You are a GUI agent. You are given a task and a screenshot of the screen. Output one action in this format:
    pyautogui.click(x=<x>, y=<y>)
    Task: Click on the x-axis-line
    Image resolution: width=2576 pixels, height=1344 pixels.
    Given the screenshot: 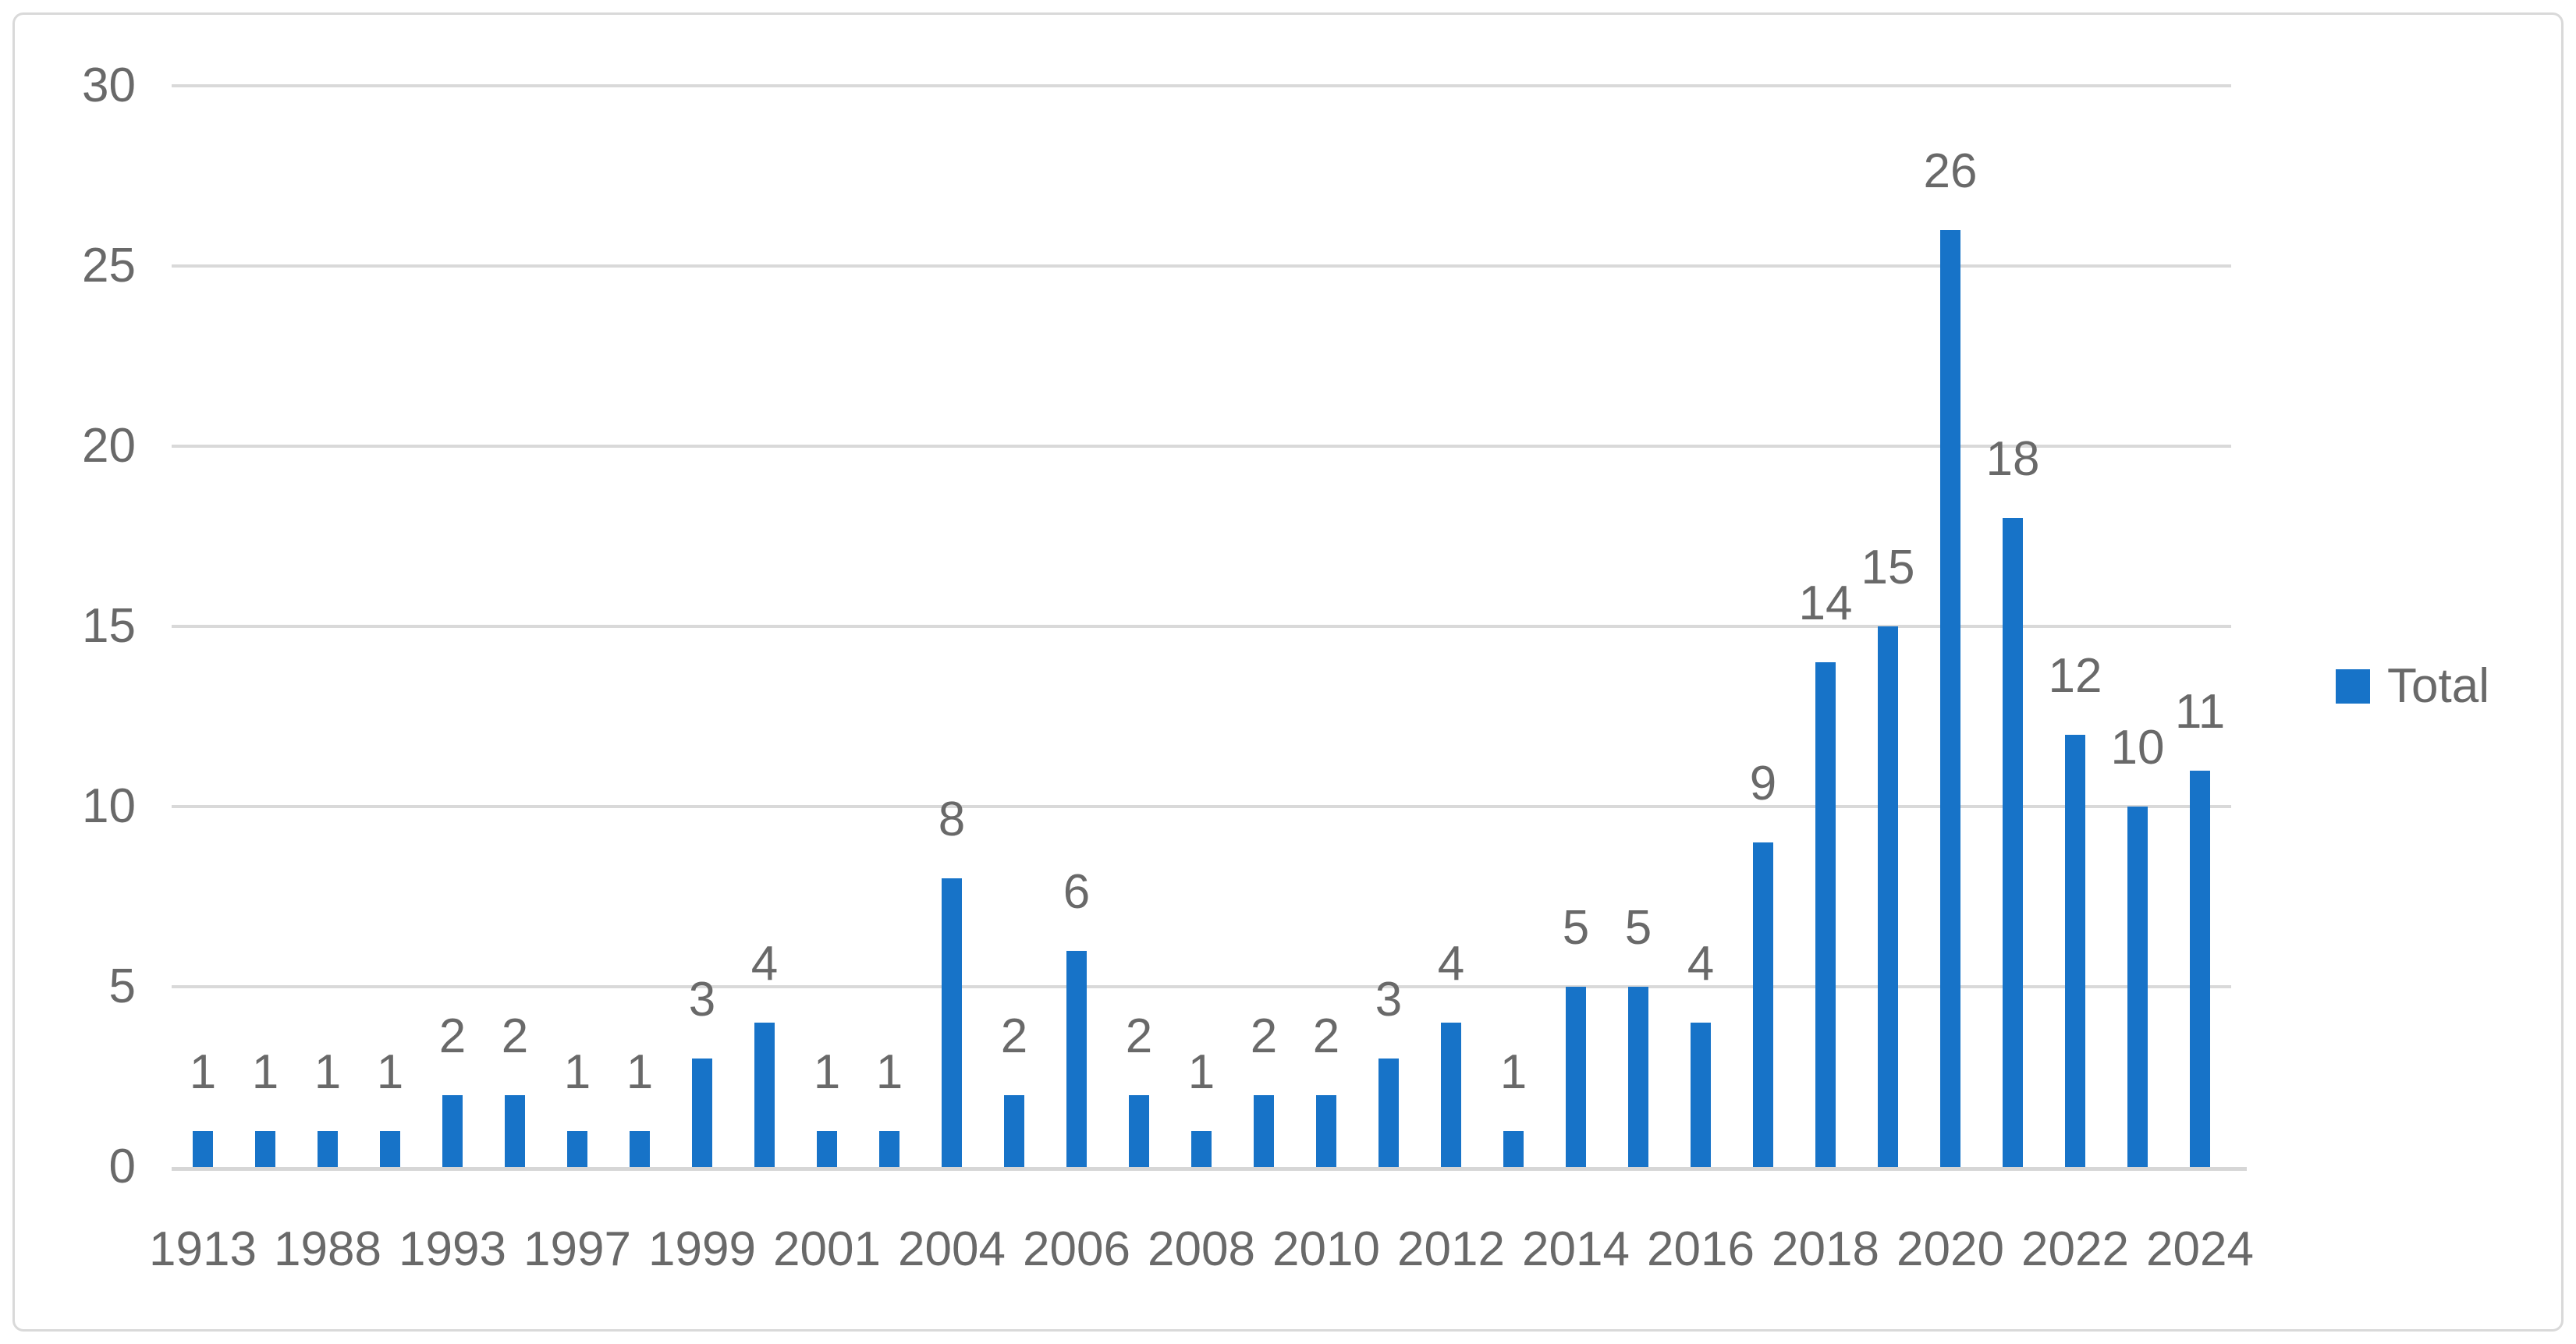 What is the action you would take?
    pyautogui.click(x=1209, y=1169)
    